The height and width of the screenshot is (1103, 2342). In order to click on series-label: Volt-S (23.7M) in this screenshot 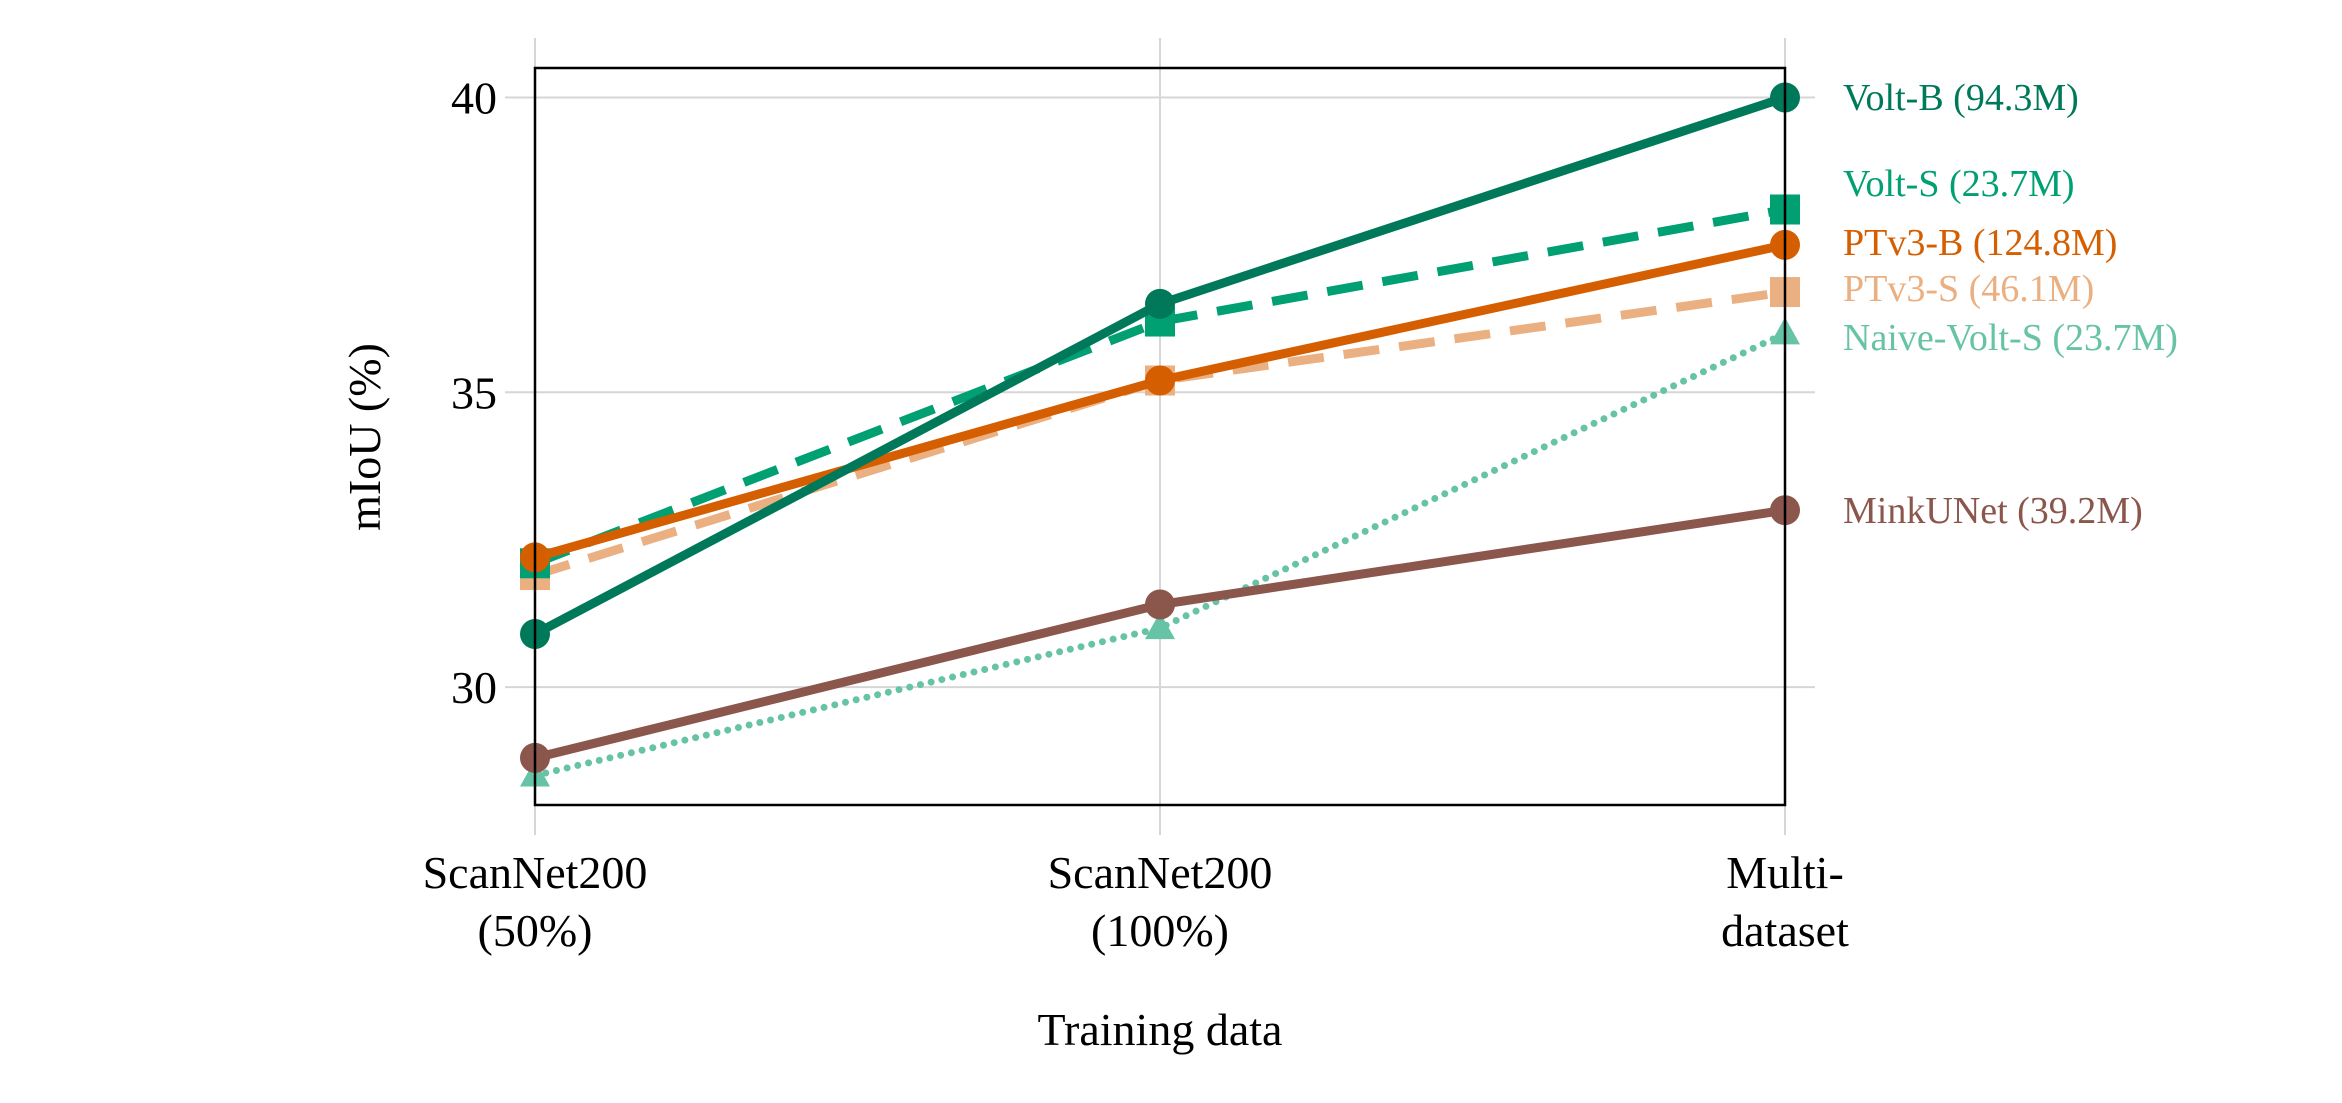, I will do `click(1959, 184)`.